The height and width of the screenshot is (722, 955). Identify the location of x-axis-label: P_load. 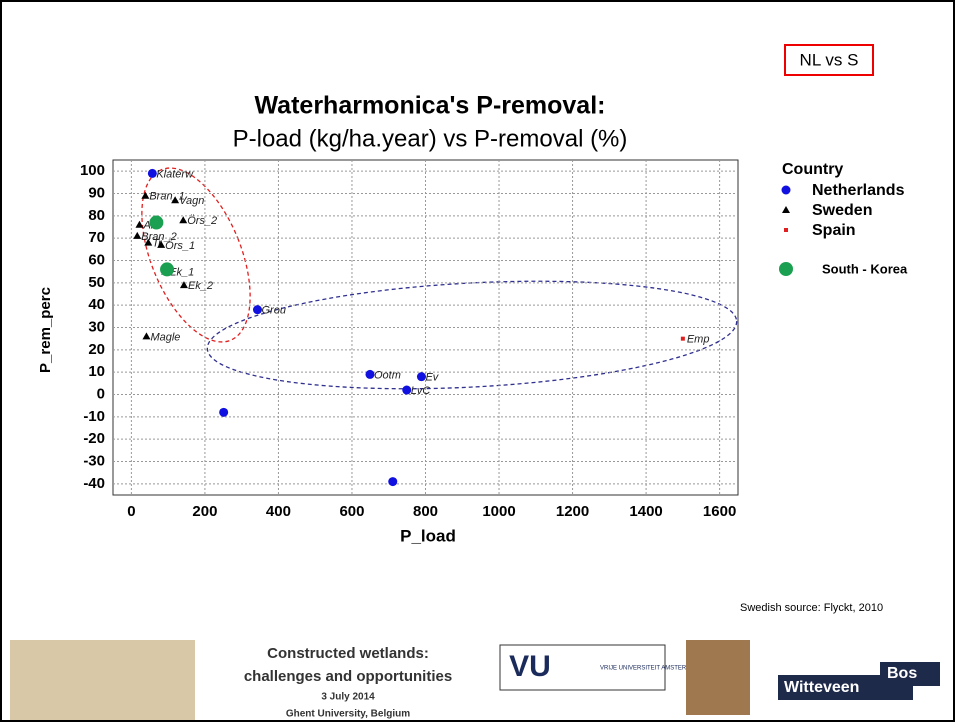
(428, 535).